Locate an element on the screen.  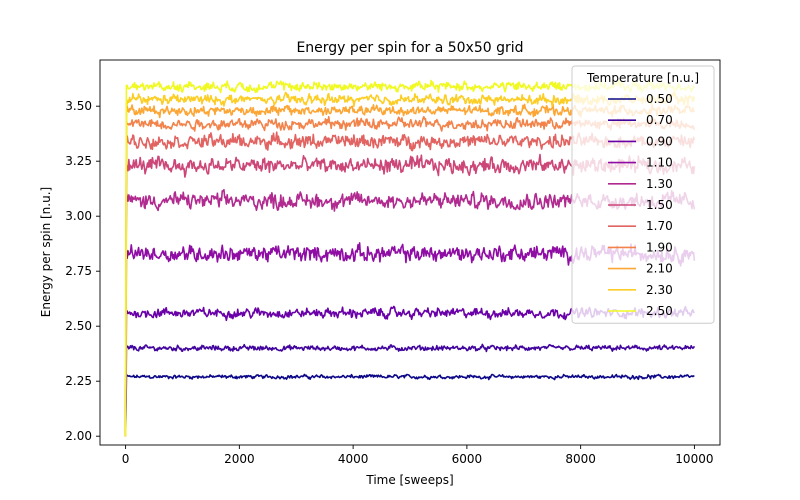
legend-label-1.30: 1.30 is located at coordinates (659, 184).